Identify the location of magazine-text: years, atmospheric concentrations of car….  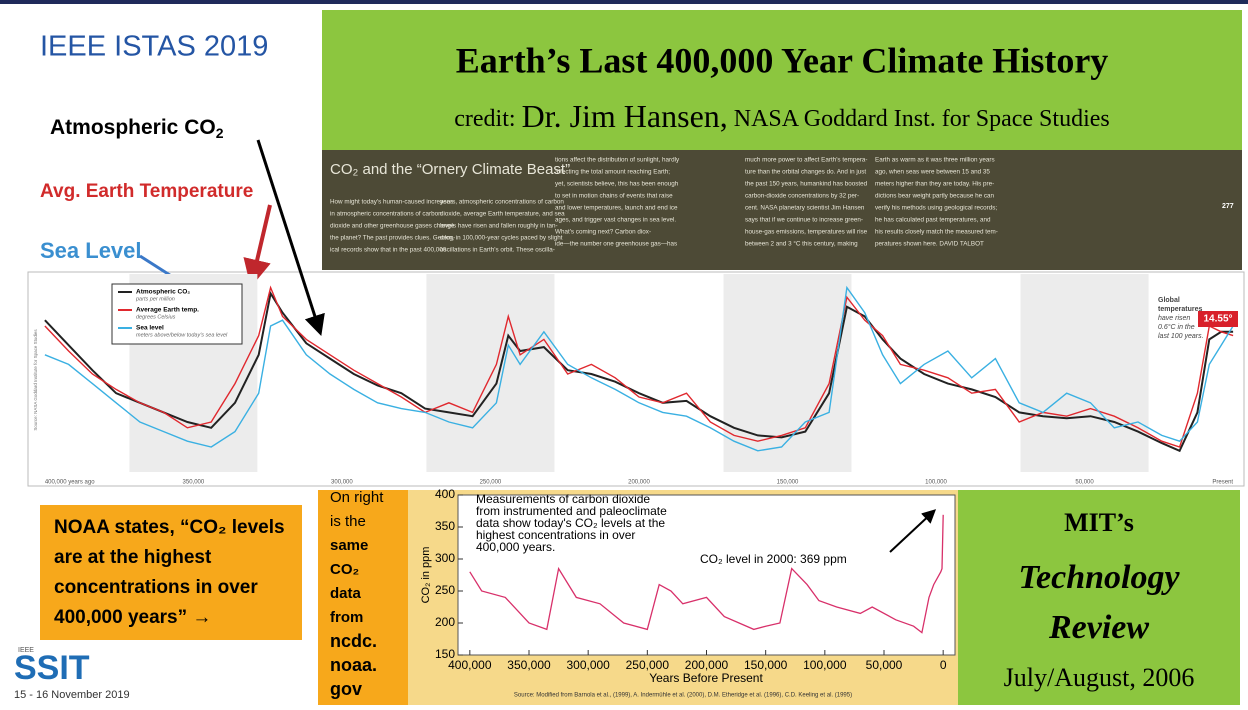
(502, 202).